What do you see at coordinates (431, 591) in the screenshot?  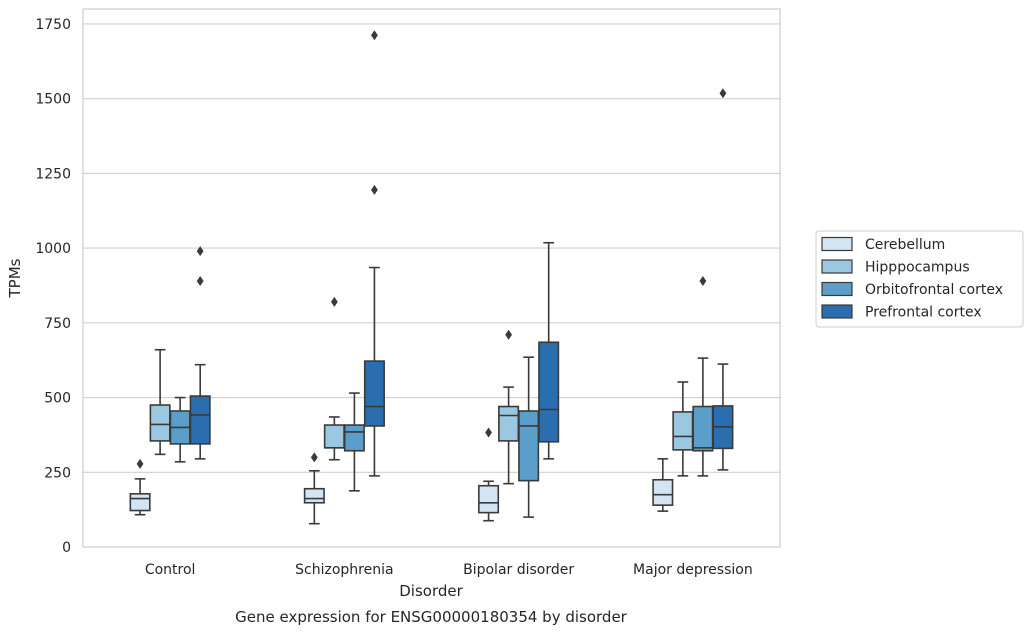 I see `x-axis-label: Disorder` at bounding box center [431, 591].